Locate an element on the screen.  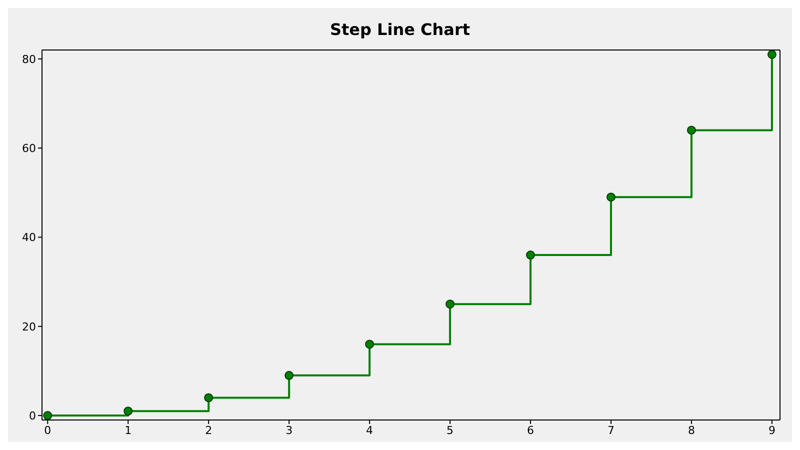
x-tick-label: 3 is located at coordinates (289, 430).